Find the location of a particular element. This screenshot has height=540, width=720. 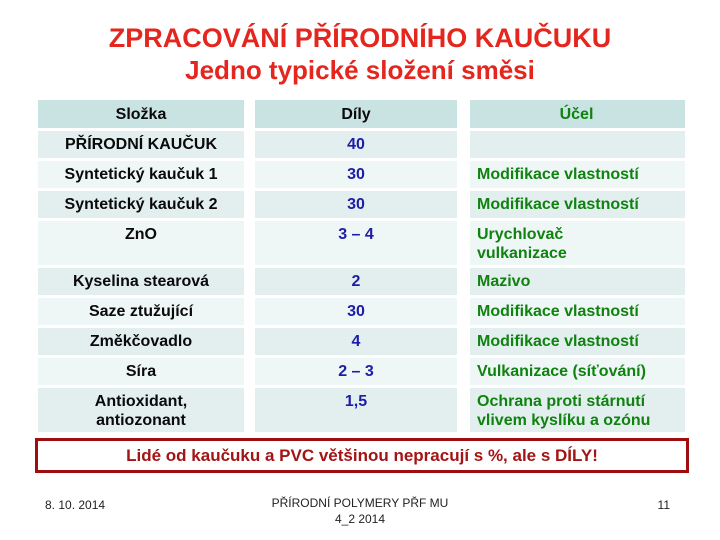

table-row: Síra 2 – 3 Vulkanizace (síťování) is located at coordinates (361, 371).